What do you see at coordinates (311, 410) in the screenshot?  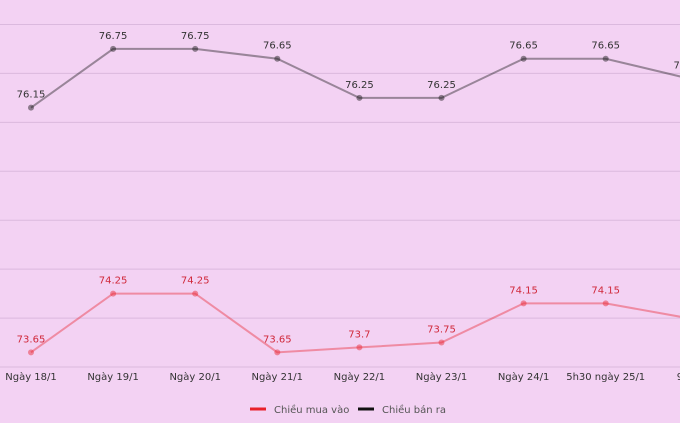 I see `legend-label: Chiều mua vào` at bounding box center [311, 410].